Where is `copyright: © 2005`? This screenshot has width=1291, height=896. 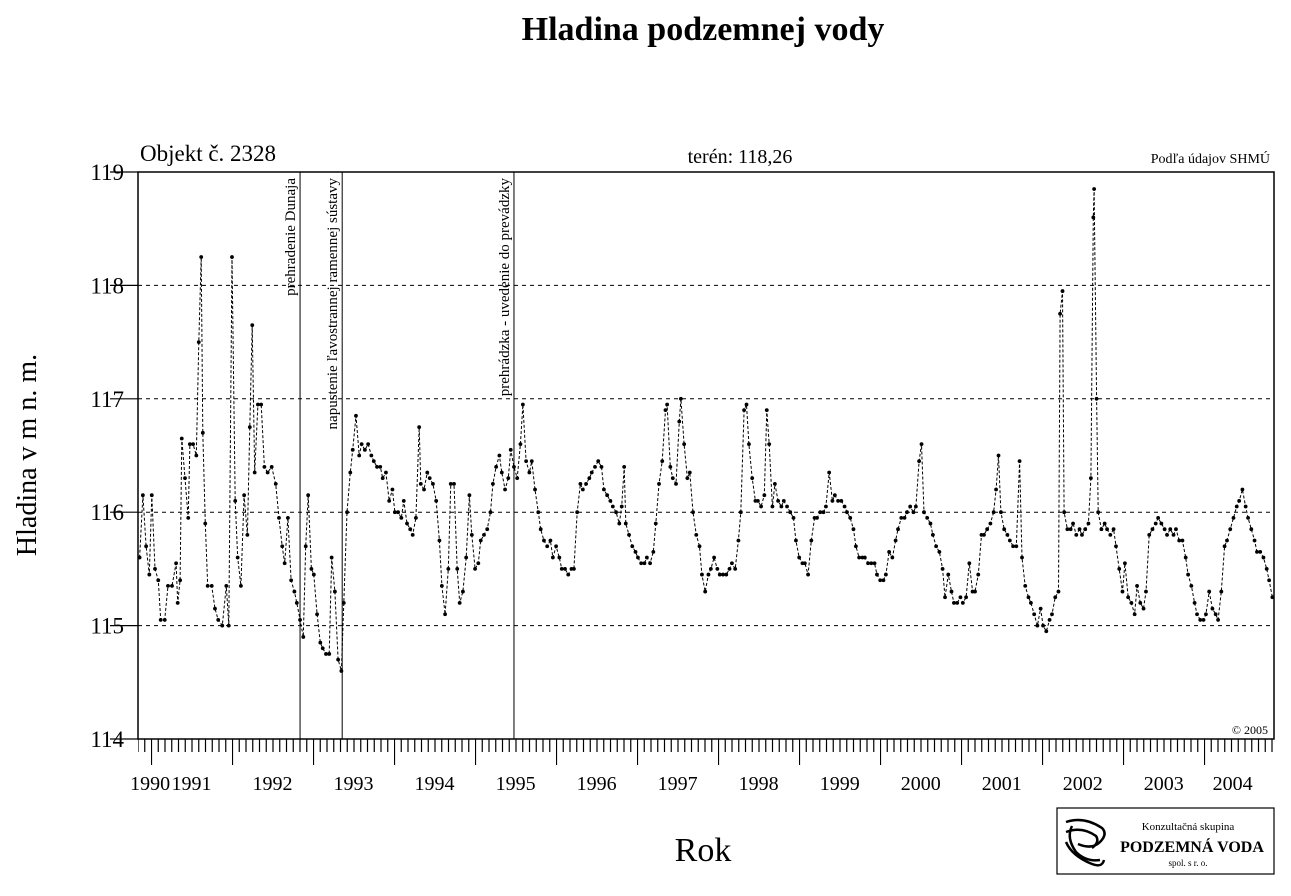 copyright: © 2005 is located at coordinates (1250, 730).